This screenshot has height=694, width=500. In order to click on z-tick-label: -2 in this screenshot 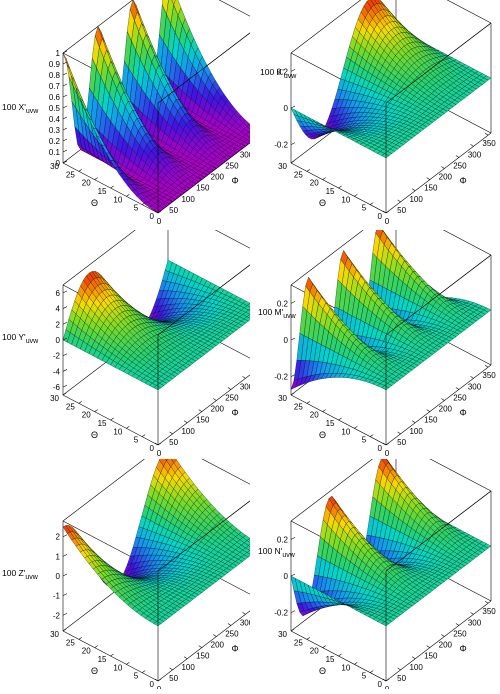, I will do `click(57, 356)`.